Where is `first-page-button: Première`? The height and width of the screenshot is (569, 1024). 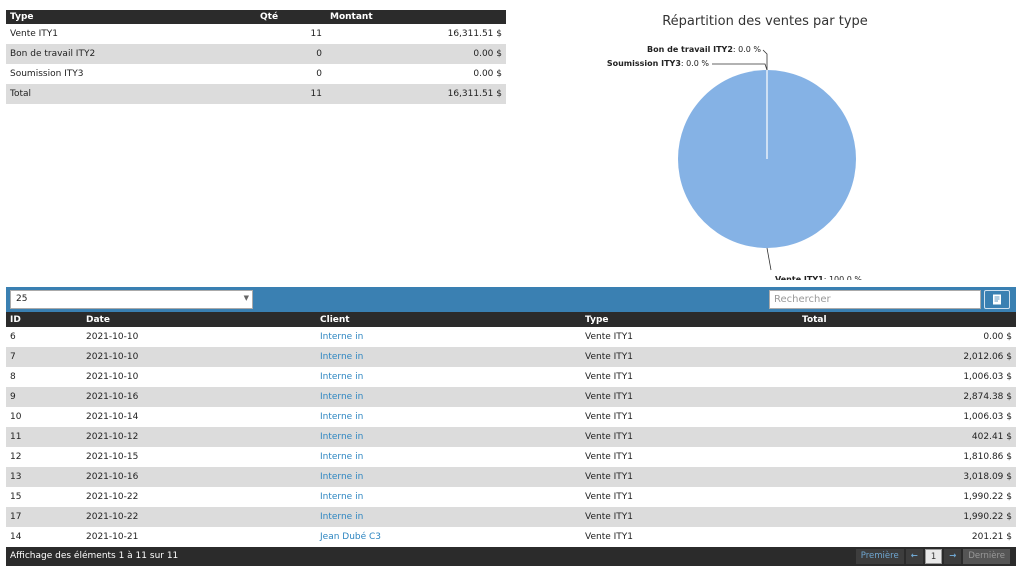
first-page-button: Première is located at coordinates (879, 556).